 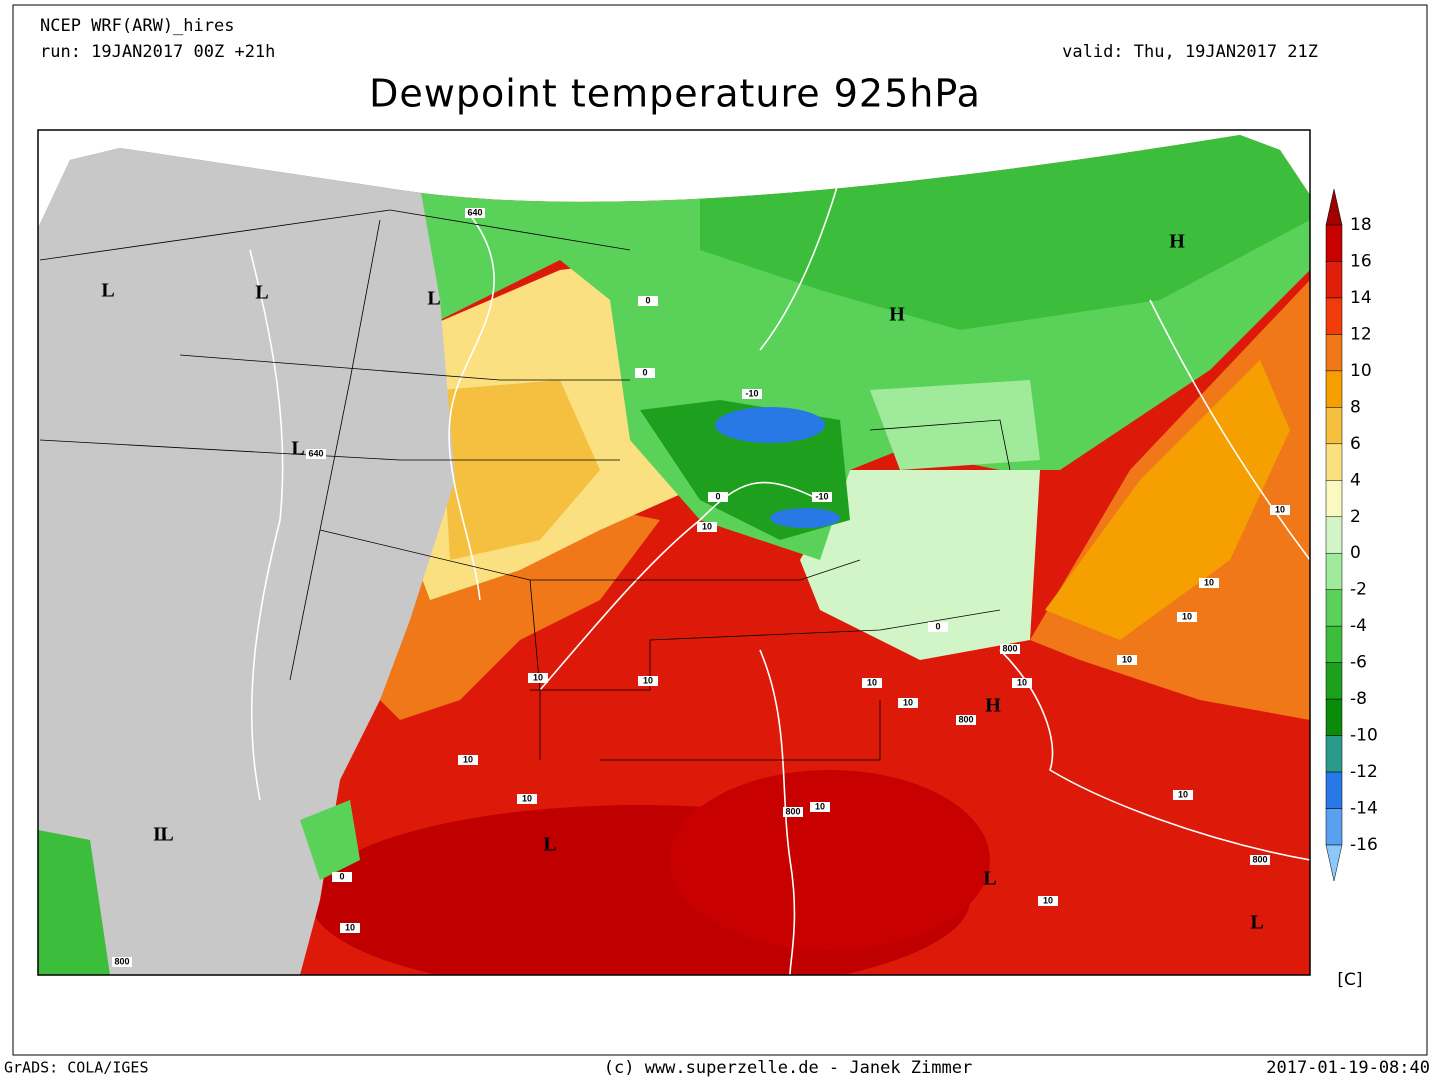 What do you see at coordinates (1361, 334) in the screenshot?
I see `colorbar-label: 12` at bounding box center [1361, 334].